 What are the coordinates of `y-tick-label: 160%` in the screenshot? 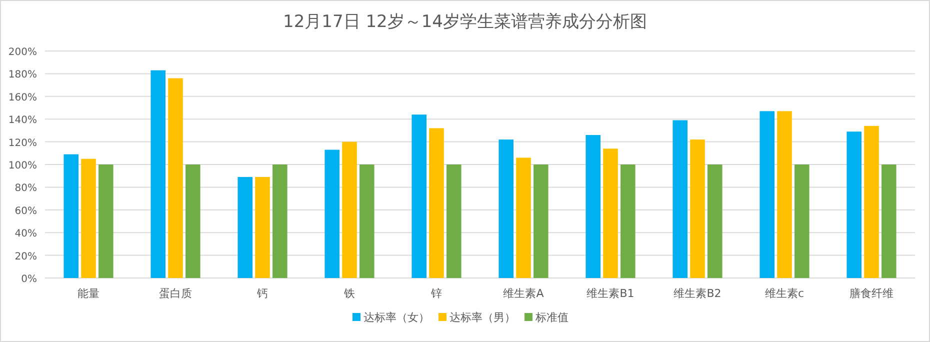 It's located at (22, 98).